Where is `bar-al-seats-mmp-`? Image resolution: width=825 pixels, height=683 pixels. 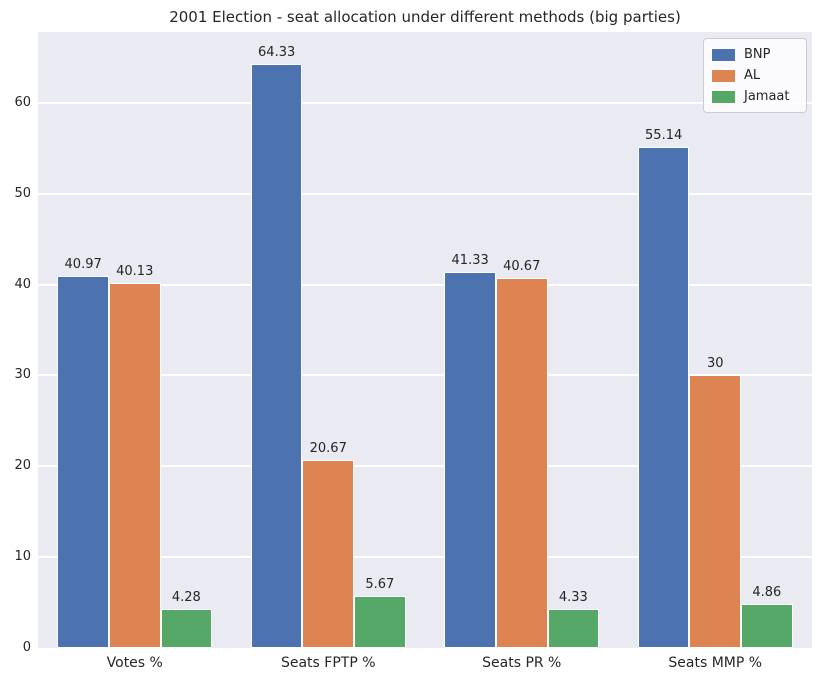 bar-al-seats-mmp- is located at coordinates (715, 511).